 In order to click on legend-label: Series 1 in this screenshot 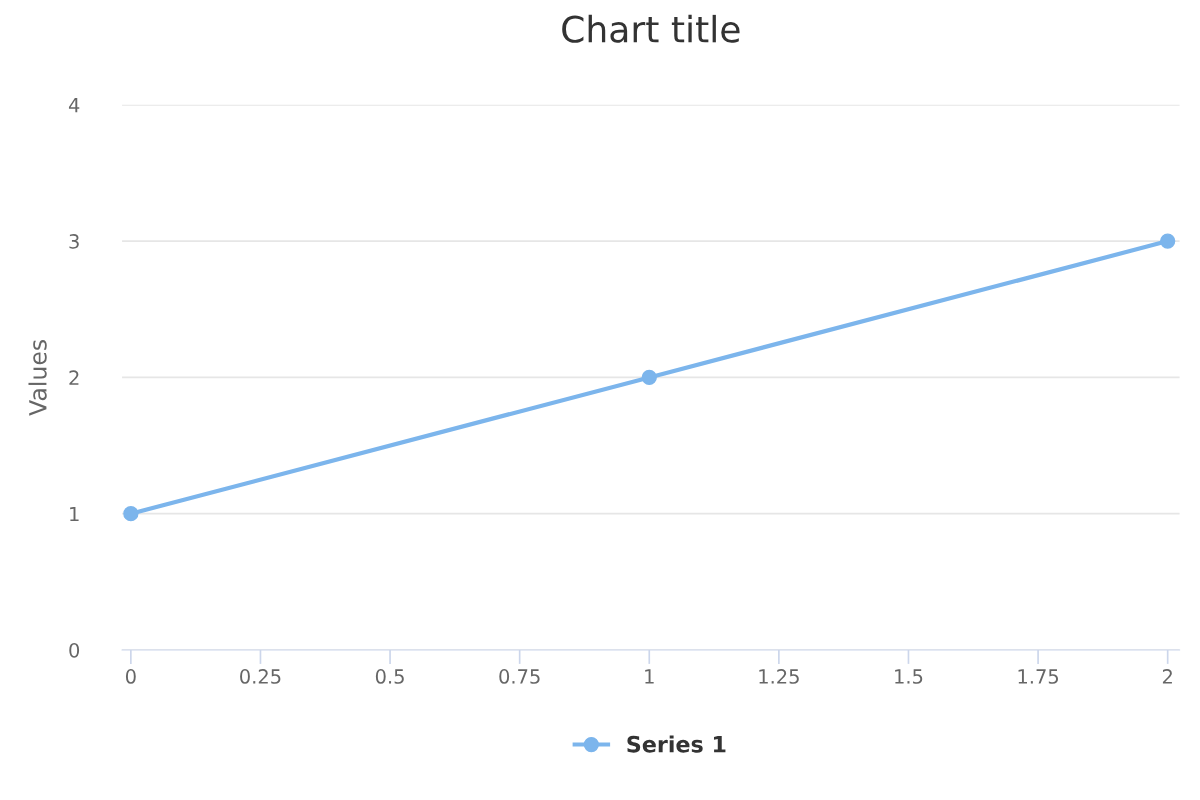, I will do `click(676, 744)`.